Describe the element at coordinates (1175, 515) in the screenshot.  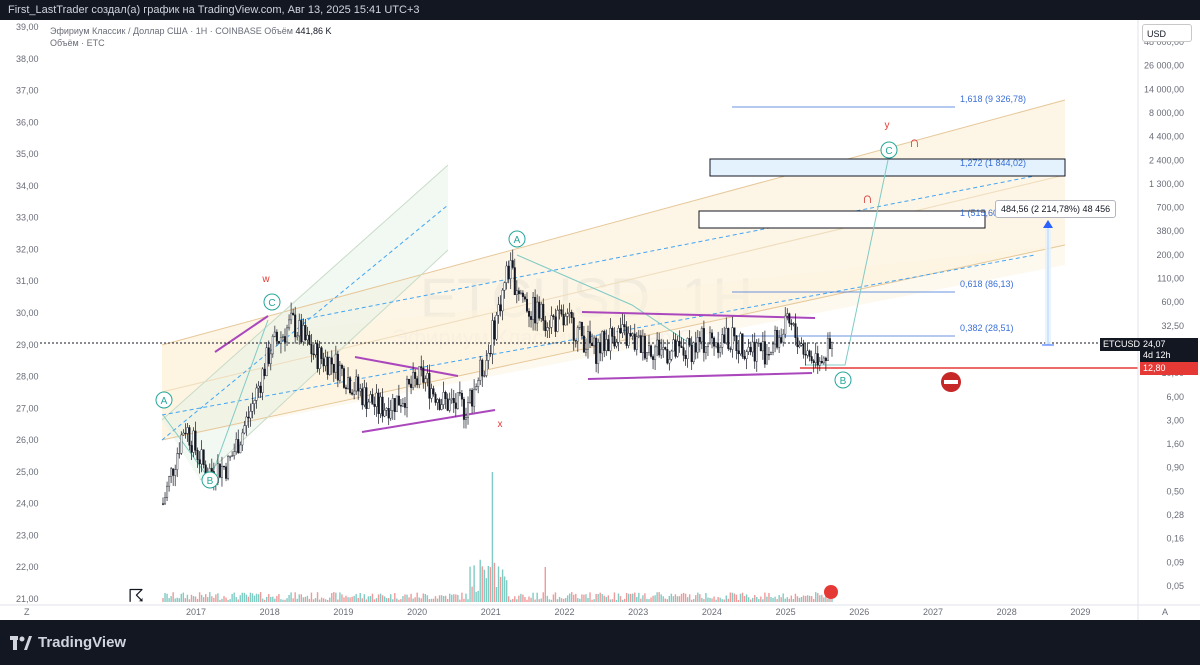
I see `right-axis-tick: 0,28` at that location.